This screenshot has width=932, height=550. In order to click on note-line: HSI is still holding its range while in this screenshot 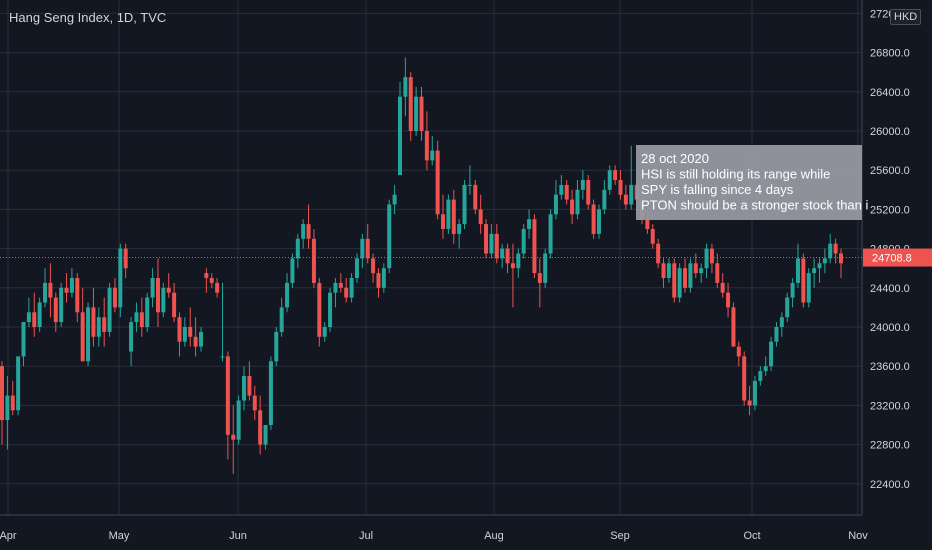, I will do `click(735, 174)`.